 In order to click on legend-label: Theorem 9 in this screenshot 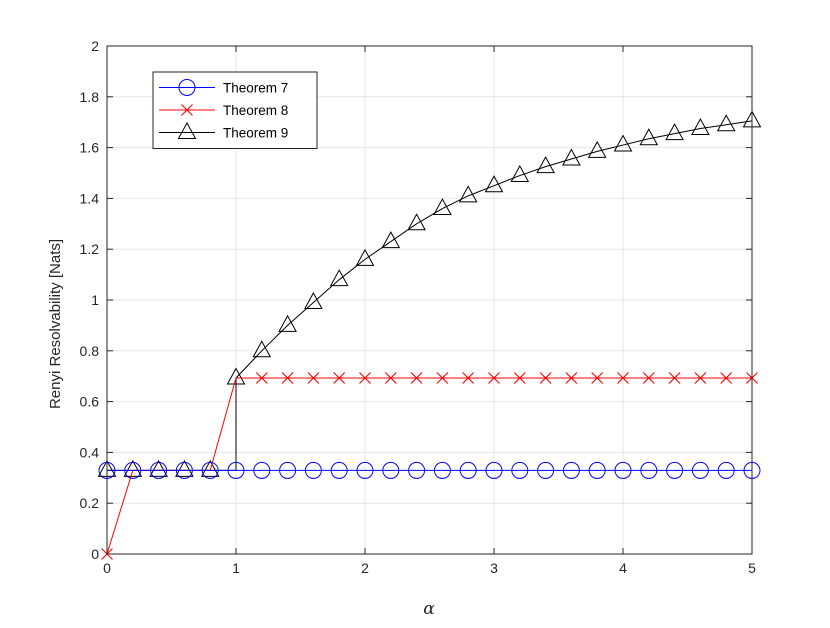, I will do `click(255, 133)`.